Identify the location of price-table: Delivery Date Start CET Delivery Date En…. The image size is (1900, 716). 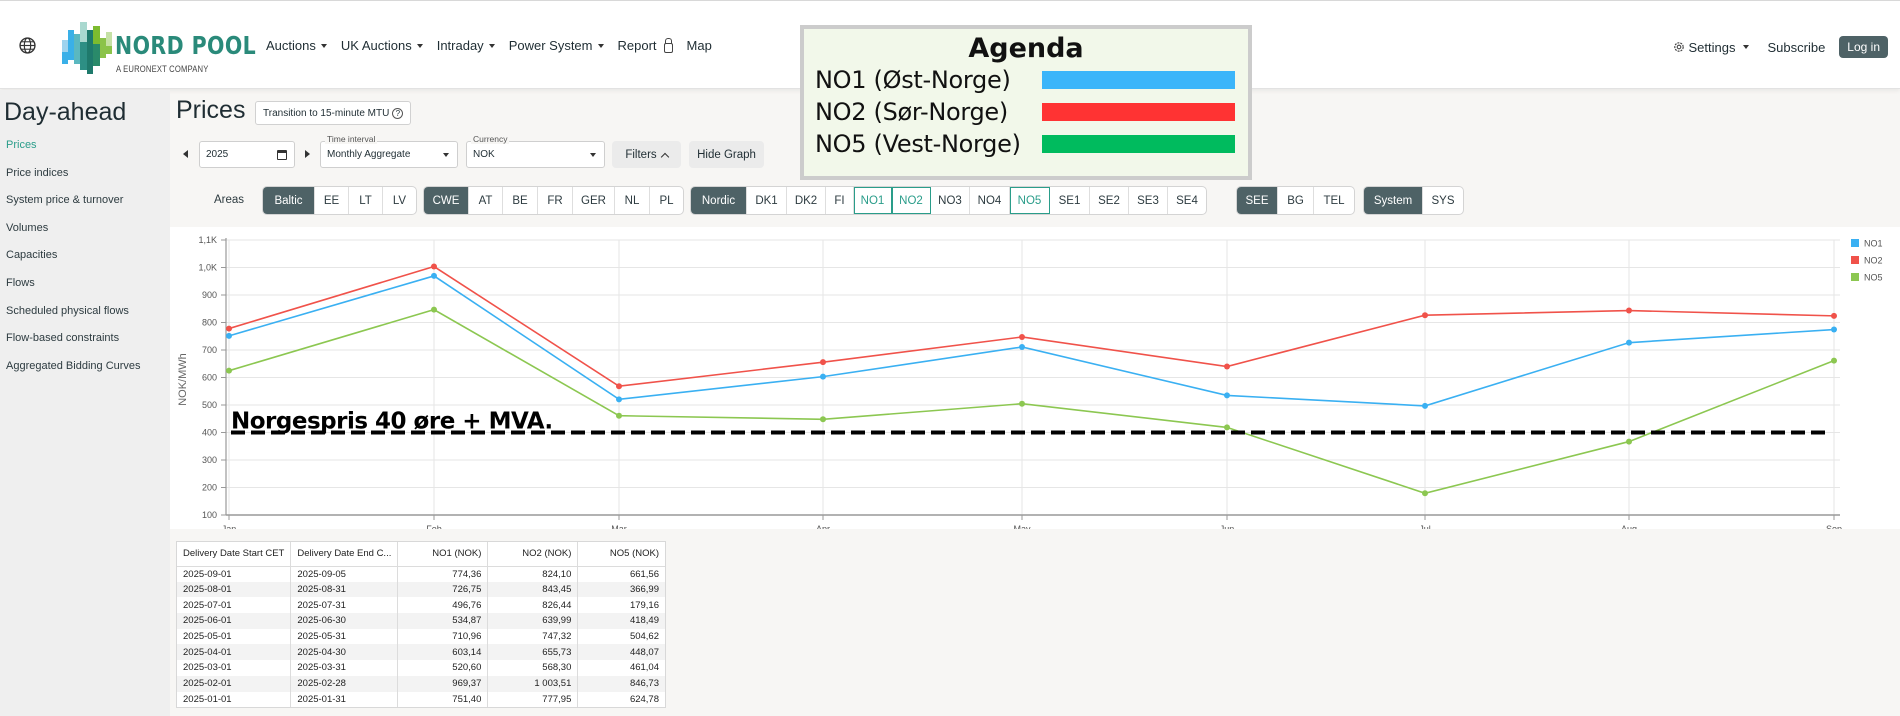
(421, 625).